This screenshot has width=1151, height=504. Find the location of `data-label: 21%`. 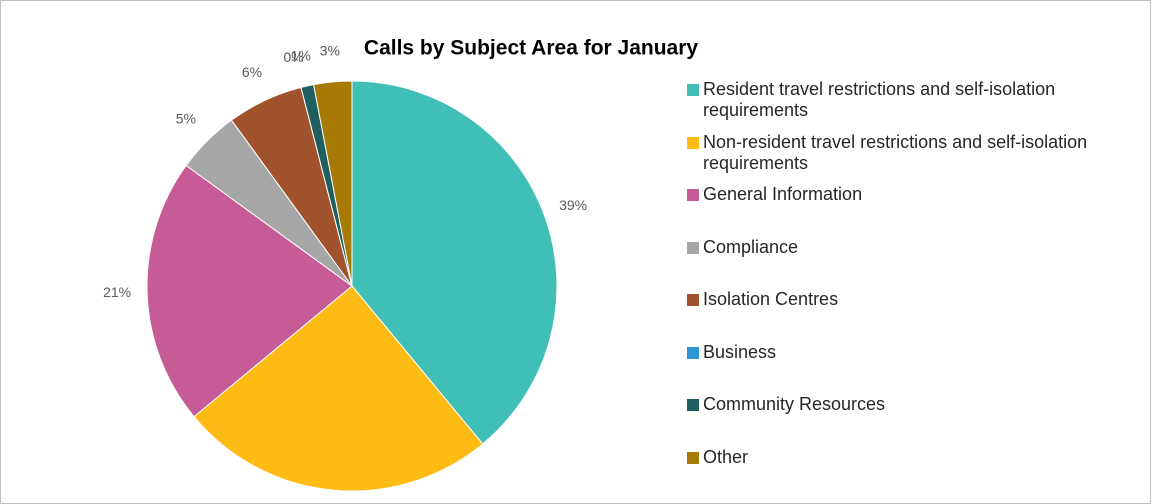

data-label: 21% is located at coordinates (117, 292).